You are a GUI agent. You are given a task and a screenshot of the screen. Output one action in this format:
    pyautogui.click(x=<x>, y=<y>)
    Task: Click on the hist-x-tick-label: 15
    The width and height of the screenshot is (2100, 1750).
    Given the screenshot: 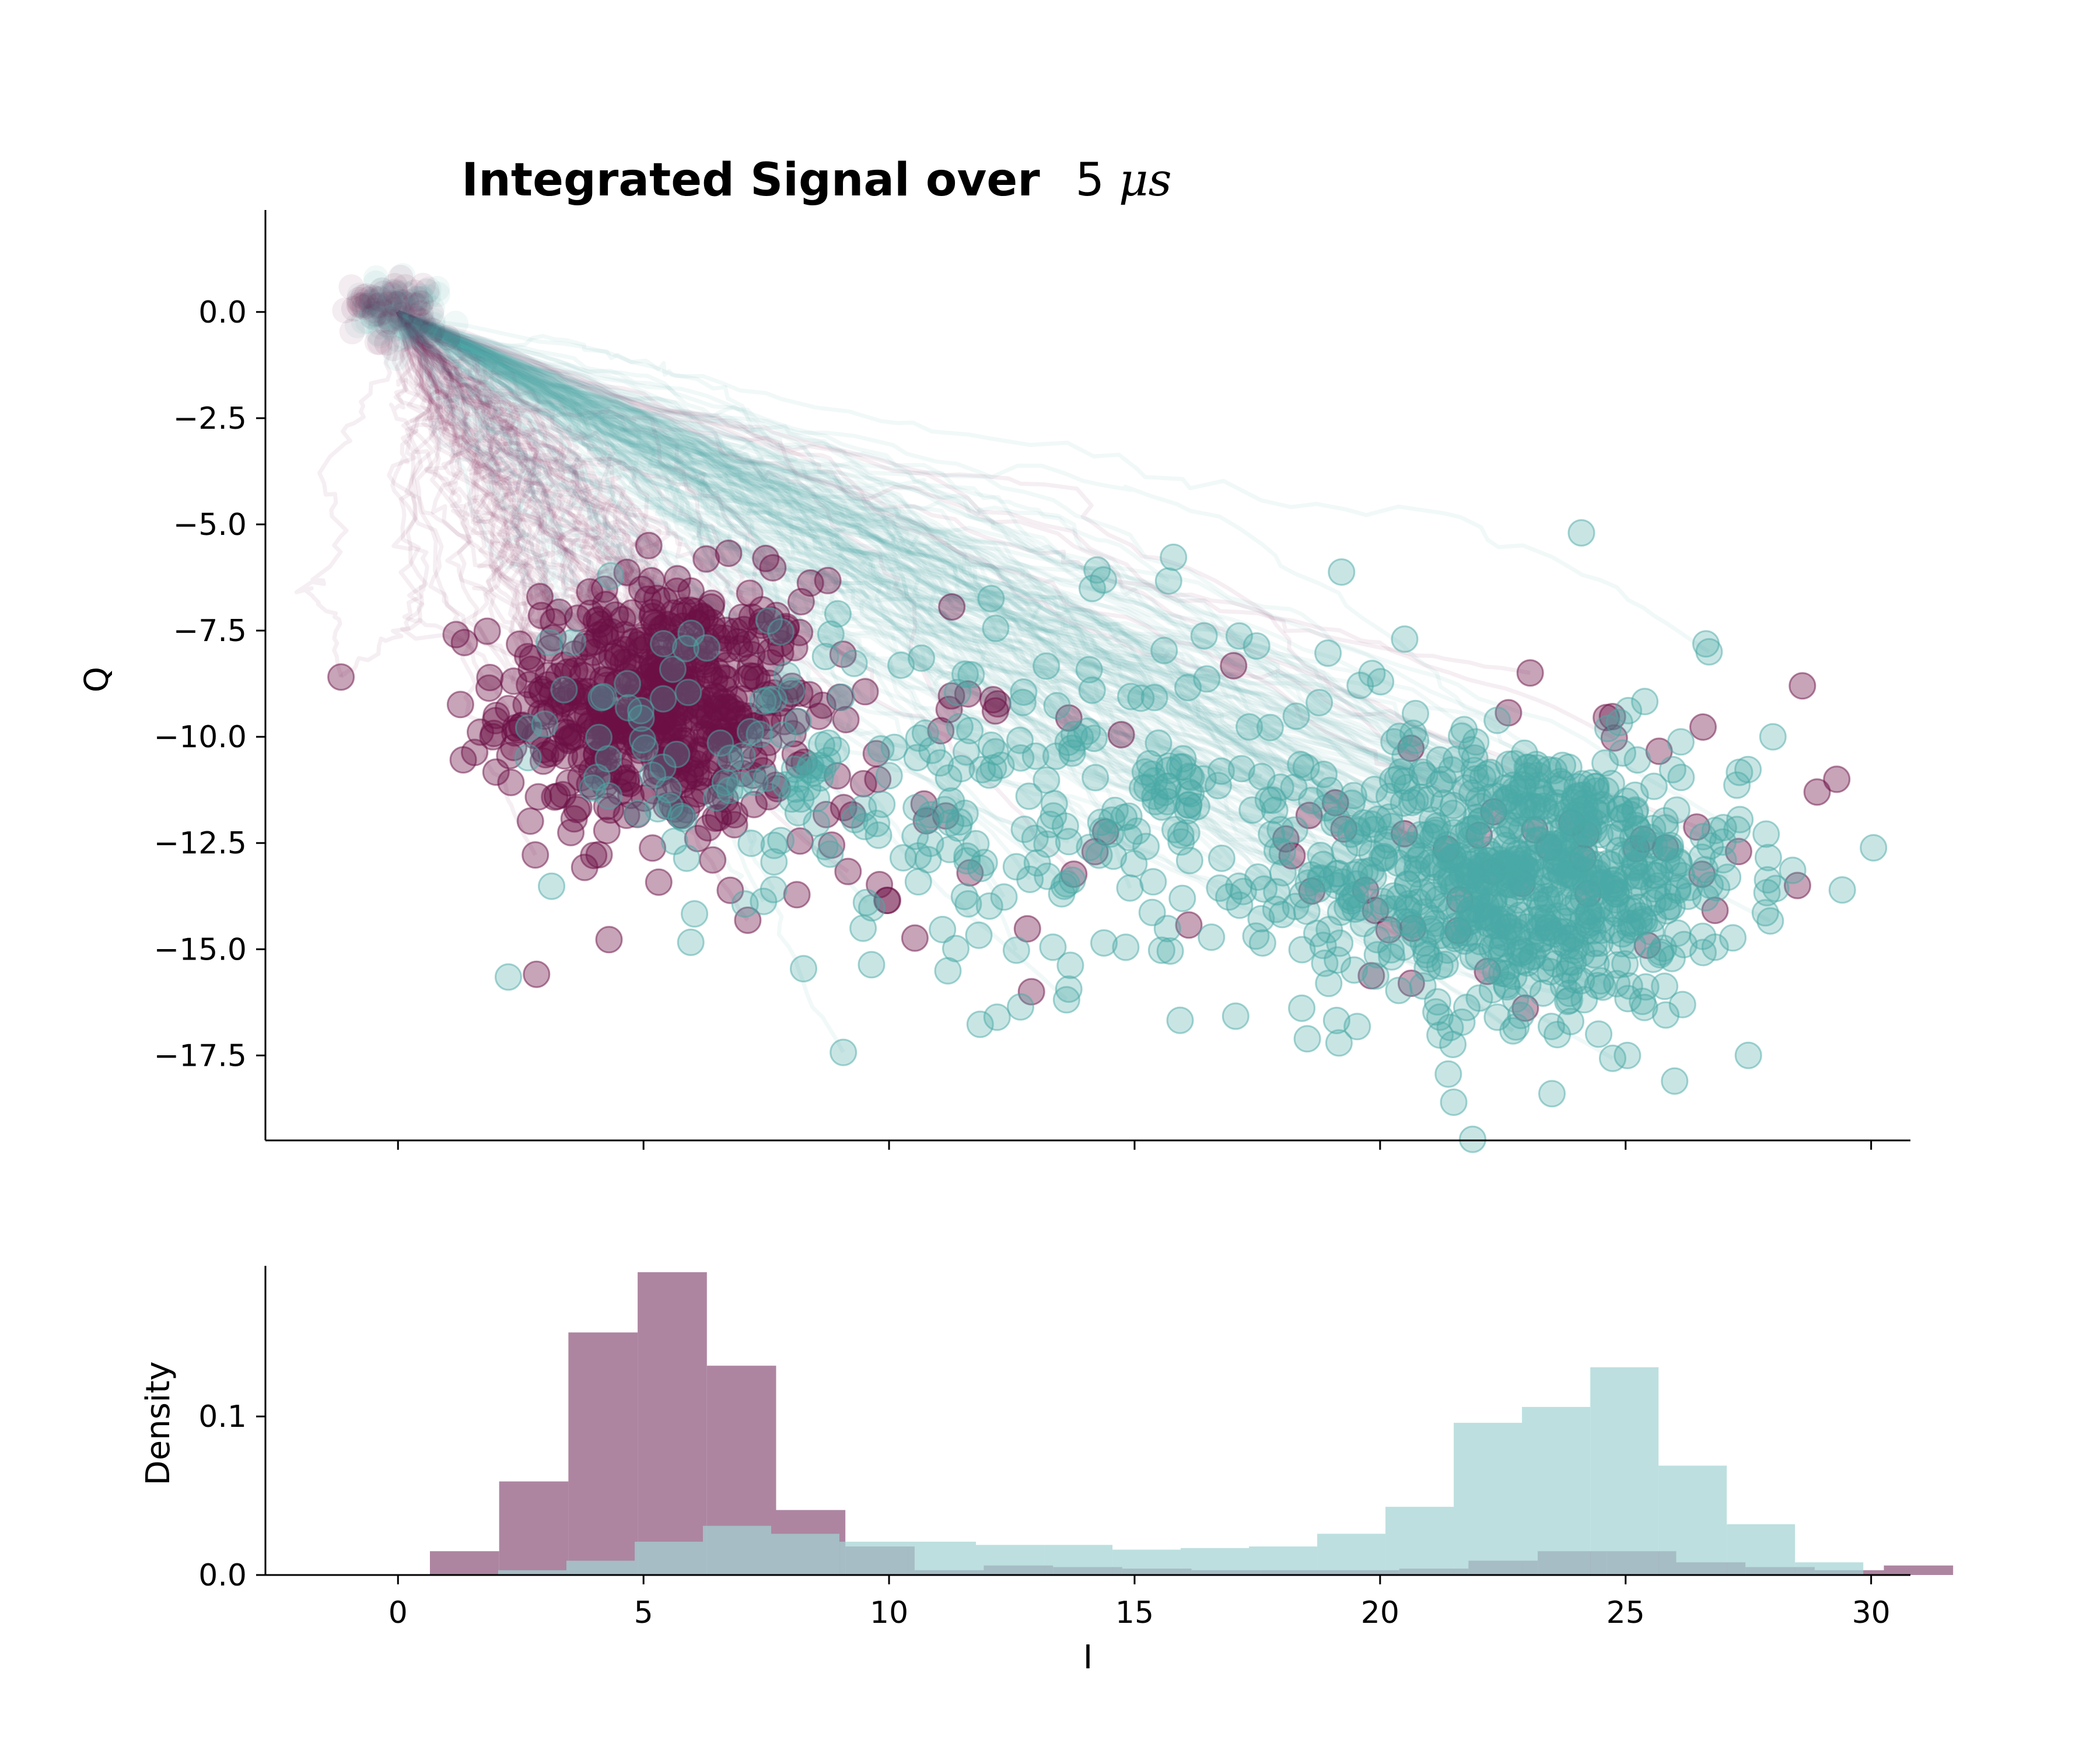 What is the action you would take?
    pyautogui.click(x=1134, y=1612)
    